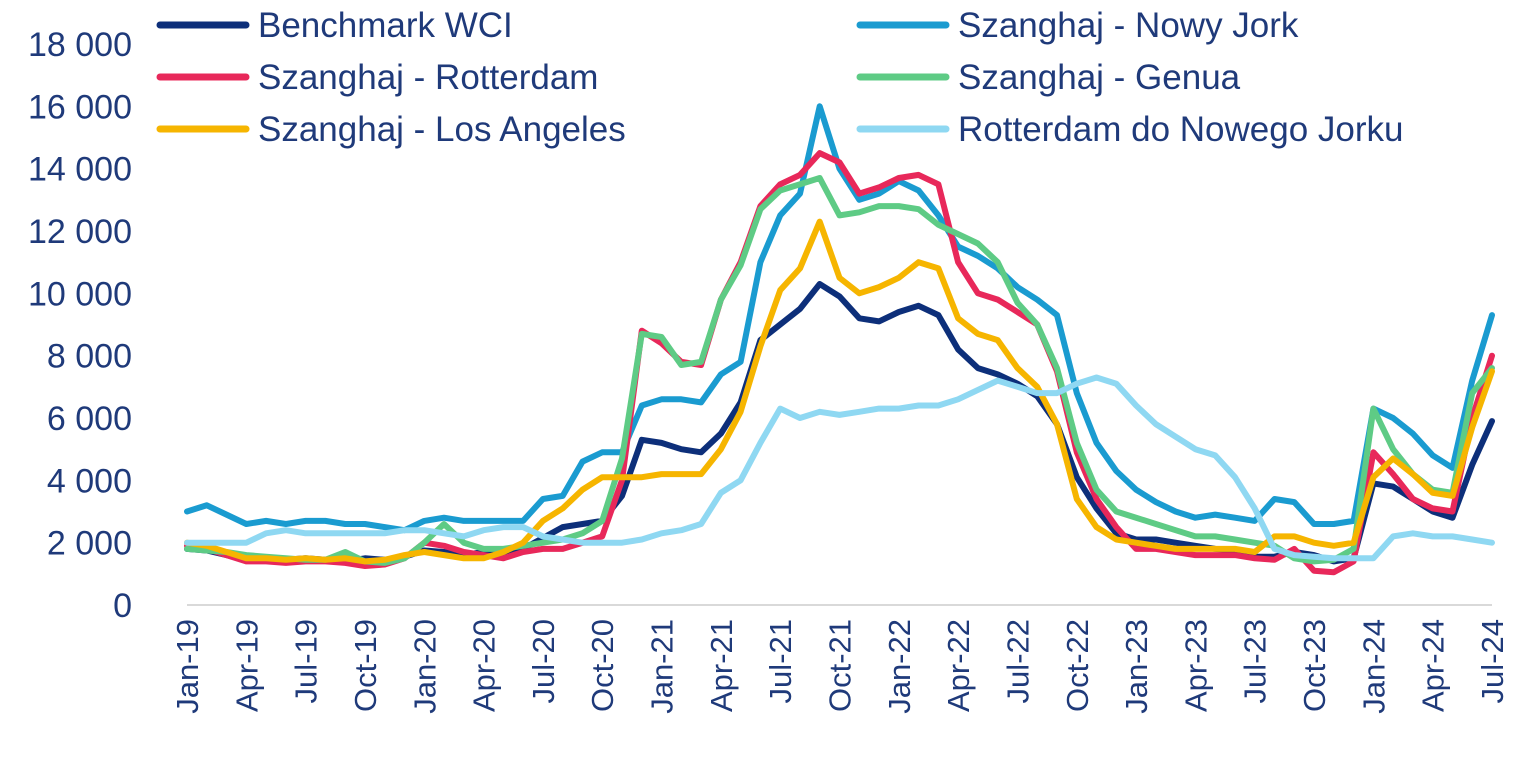 This screenshot has width=1520, height=773. I want to click on x-tick-label: Jan-24, so click(1373, 666).